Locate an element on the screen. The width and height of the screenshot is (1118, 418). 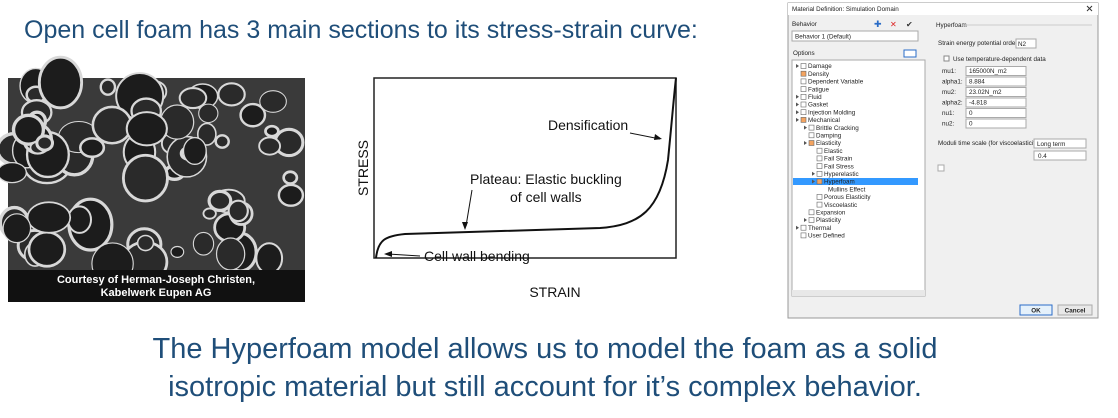
tree-item: Porous Elasticity is located at coordinates (847, 197).